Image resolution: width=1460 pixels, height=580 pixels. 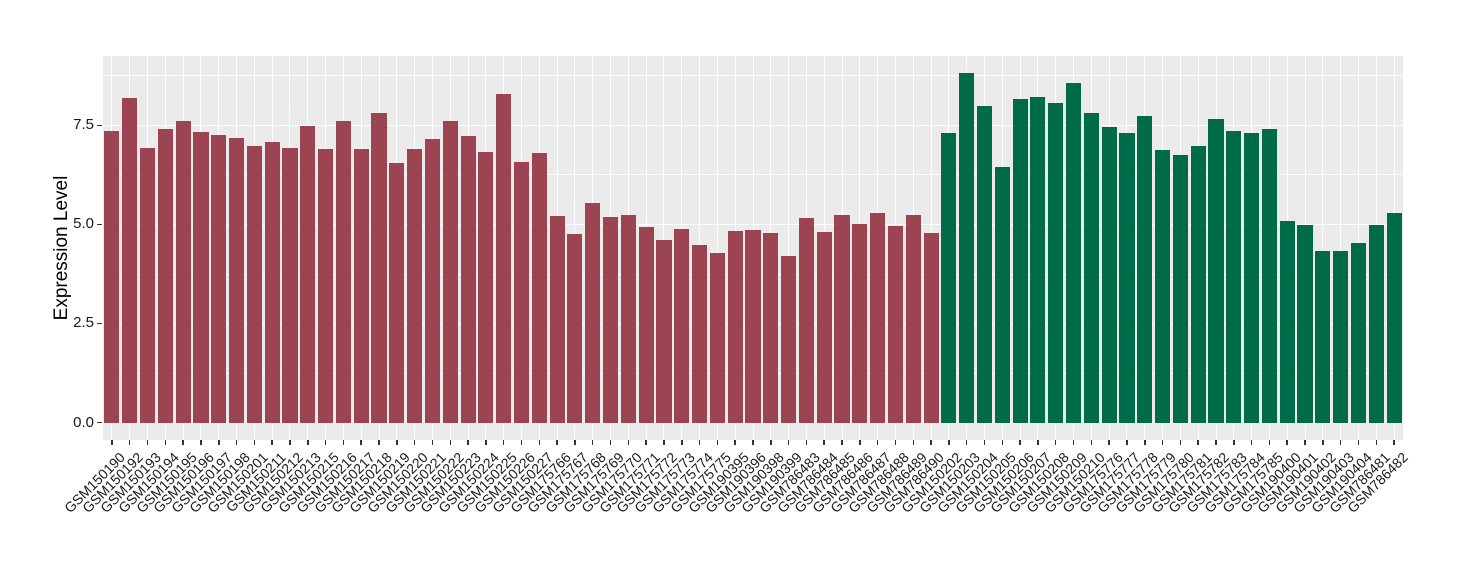 What do you see at coordinates (165, 275) in the screenshot?
I see `bar-GSM150194` at bounding box center [165, 275].